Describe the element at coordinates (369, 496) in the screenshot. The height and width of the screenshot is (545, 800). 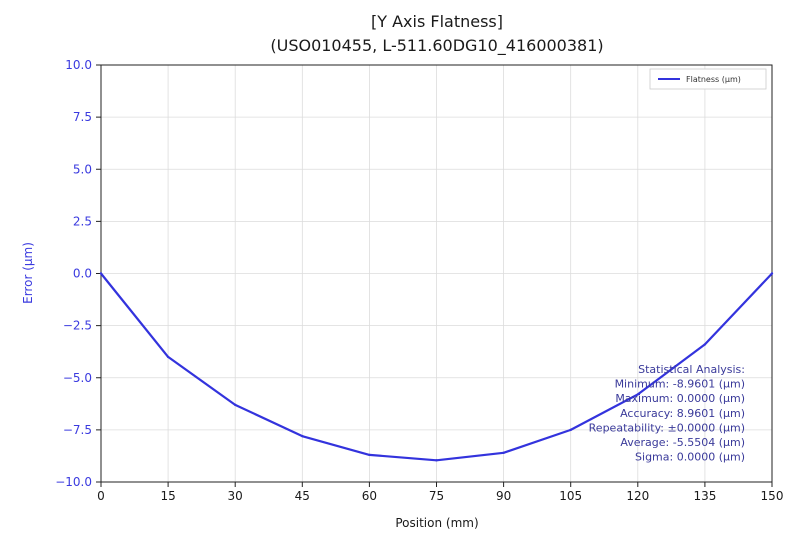
I see `x-tick-label: 60` at that location.